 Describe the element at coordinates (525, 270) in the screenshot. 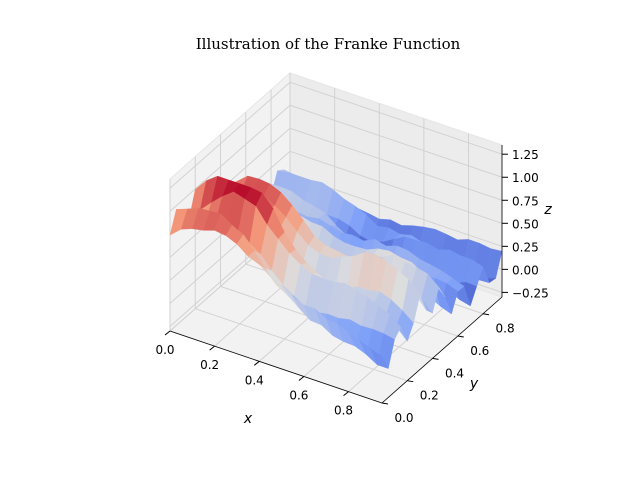

I see `z-tick-label: 0.00` at that location.